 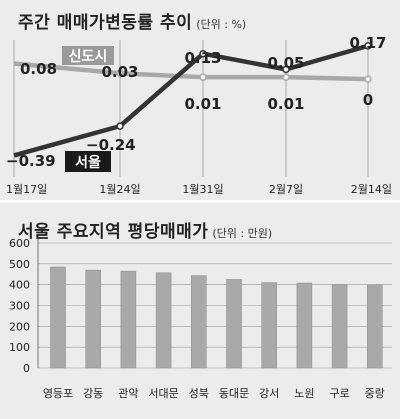 What do you see at coordinates (221, 24) in the screenshot?
I see `weekly-unit: (단위 : %)` at bounding box center [221, 24].